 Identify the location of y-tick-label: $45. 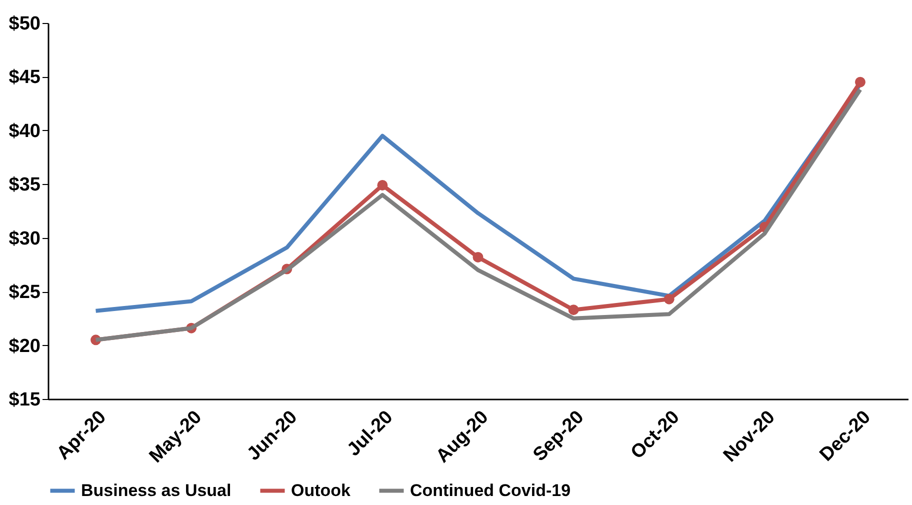
(24, 77).